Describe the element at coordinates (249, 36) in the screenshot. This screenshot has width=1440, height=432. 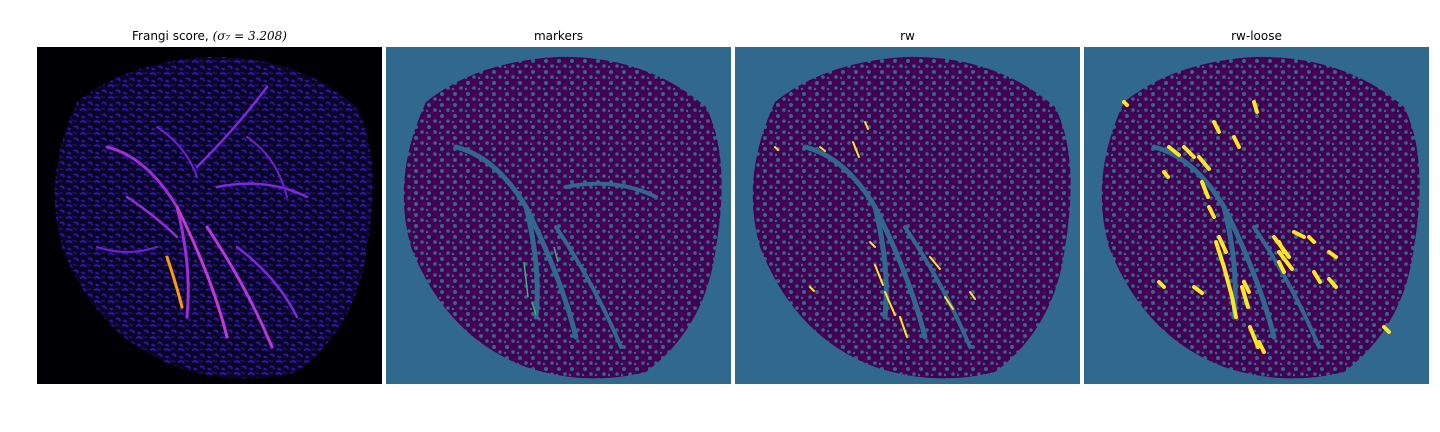
I see `frangi-title-math: (σ₇ = 3.208)` at that location.